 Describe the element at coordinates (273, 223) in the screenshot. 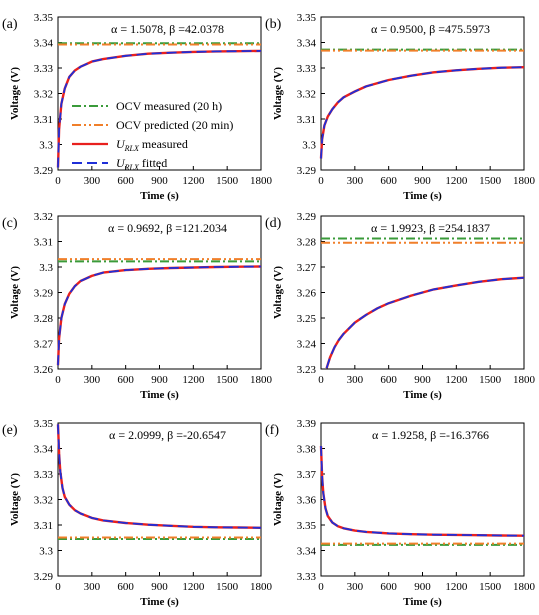

I see `panel-label: (d)` at that location.